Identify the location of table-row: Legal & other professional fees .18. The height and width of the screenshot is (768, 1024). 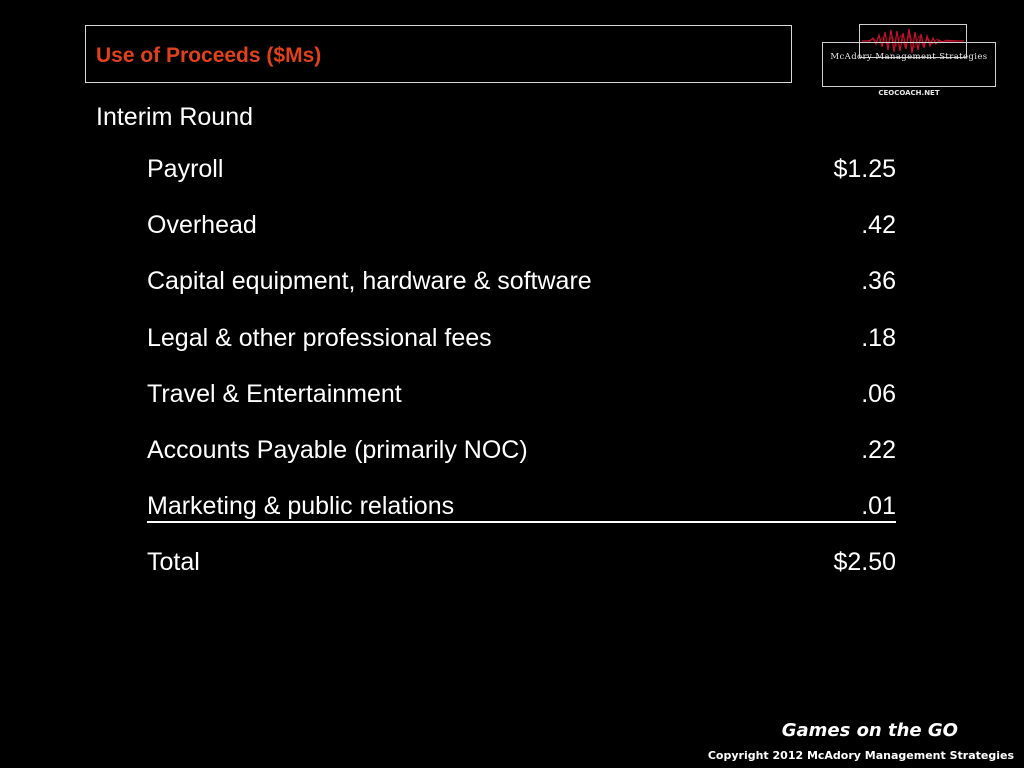
(521, 341).